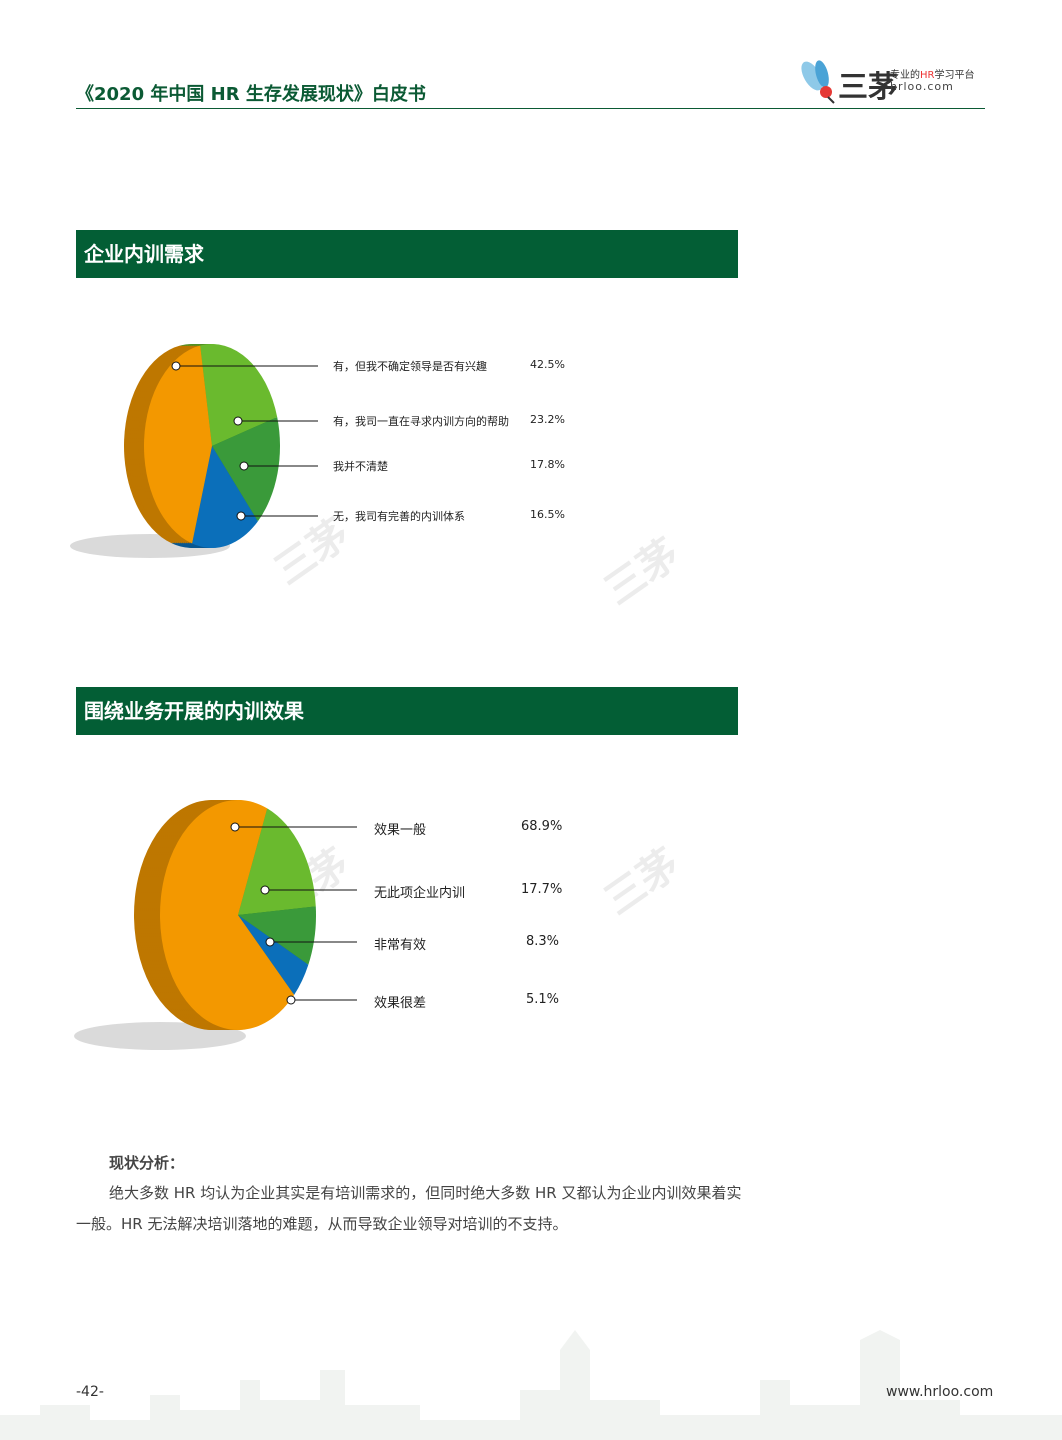  Describe the element at coordinates (868, 87) in the screenshot. I see `logo-name: 三茅` at that location.